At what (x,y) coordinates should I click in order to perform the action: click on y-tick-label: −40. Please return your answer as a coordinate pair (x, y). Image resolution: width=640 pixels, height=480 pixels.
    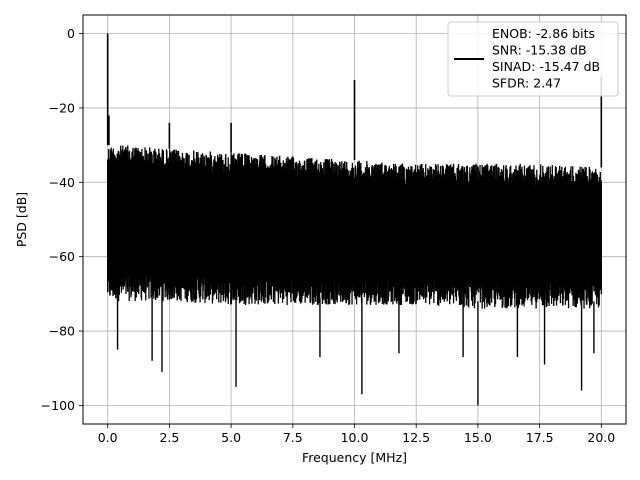
    Looking at the image, I should click on (62, 182).